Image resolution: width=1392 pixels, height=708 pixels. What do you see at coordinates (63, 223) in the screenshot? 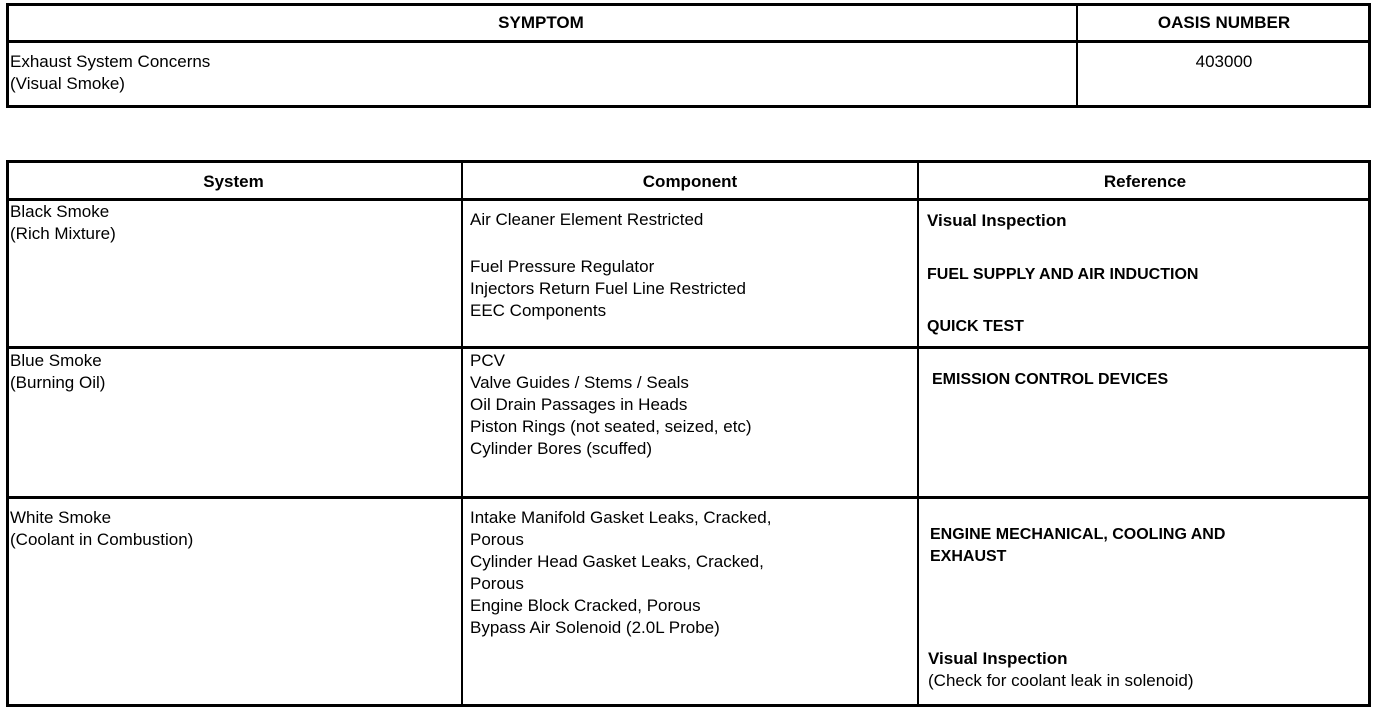
I see `system-cell: Black Smoke (Rich Mixture)` at bounding box center [63, 223].